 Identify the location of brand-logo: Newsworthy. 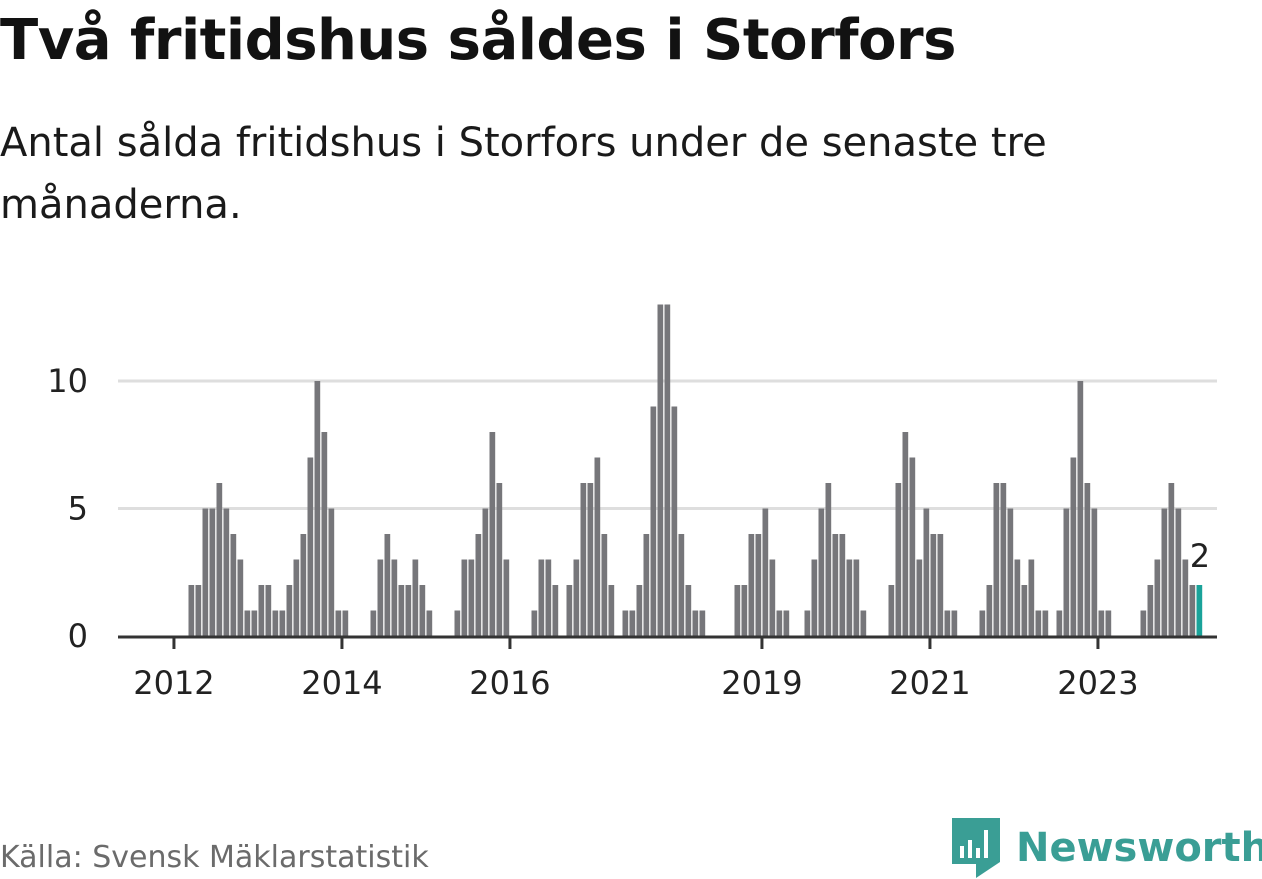
(1107, 848).